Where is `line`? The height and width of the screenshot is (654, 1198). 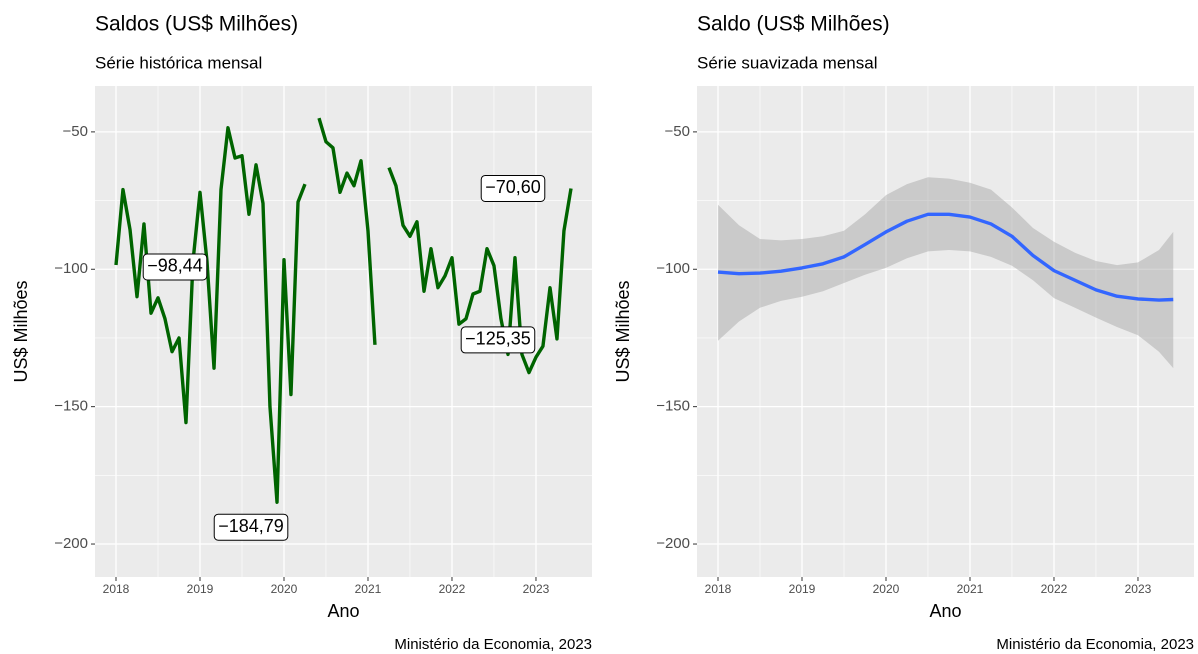 line is located at coordinates (945, 257).